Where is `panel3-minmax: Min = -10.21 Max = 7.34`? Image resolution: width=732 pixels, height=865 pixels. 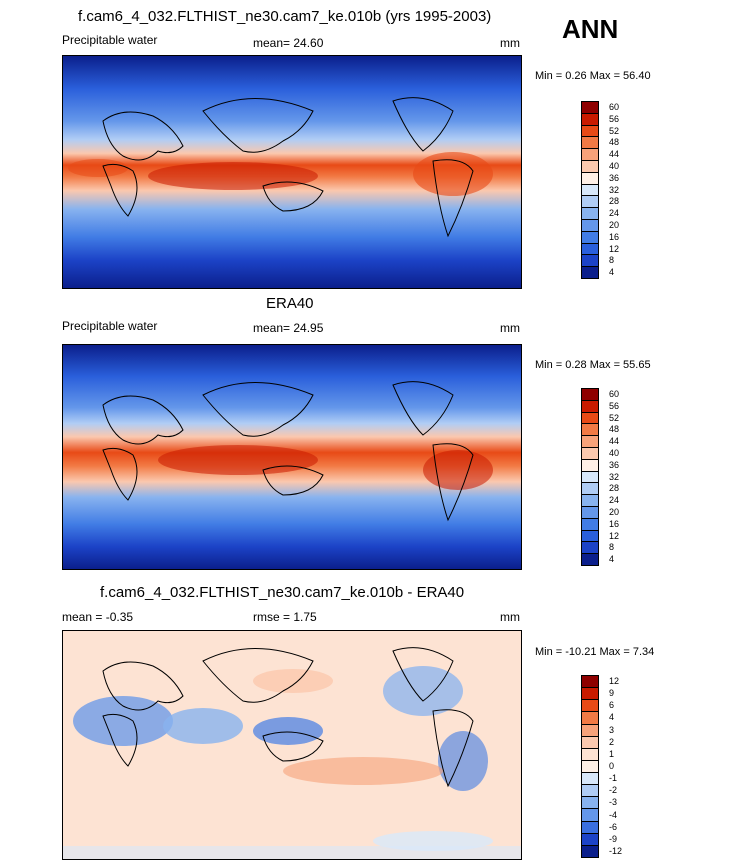 panel3-minmax: Min = -10.21 Max = 7.34 is located at coordinates (595, 652).